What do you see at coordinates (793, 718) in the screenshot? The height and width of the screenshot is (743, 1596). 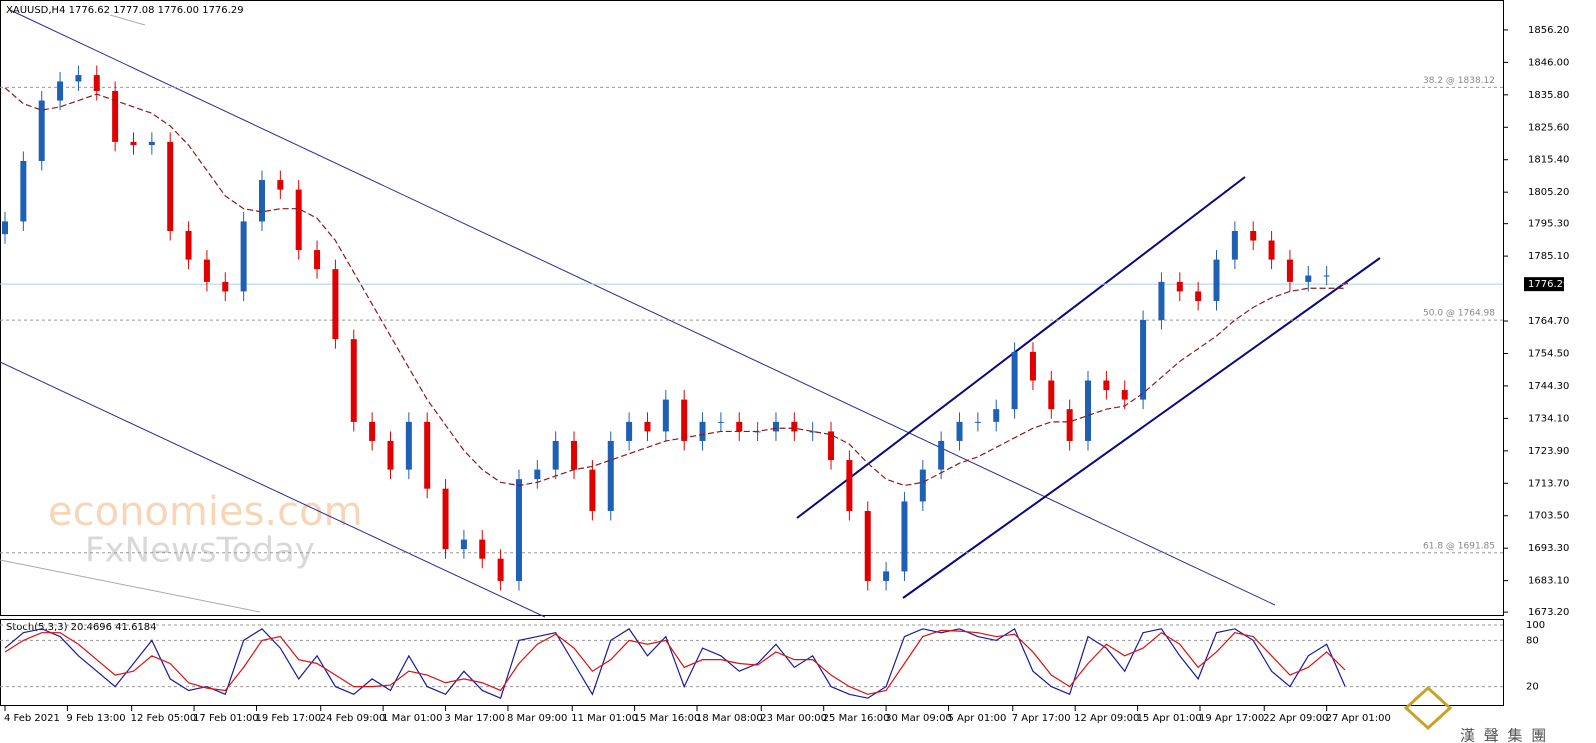 I see `x-tick-label: 23 Mar 00:00` at bounding box center [793, 718].